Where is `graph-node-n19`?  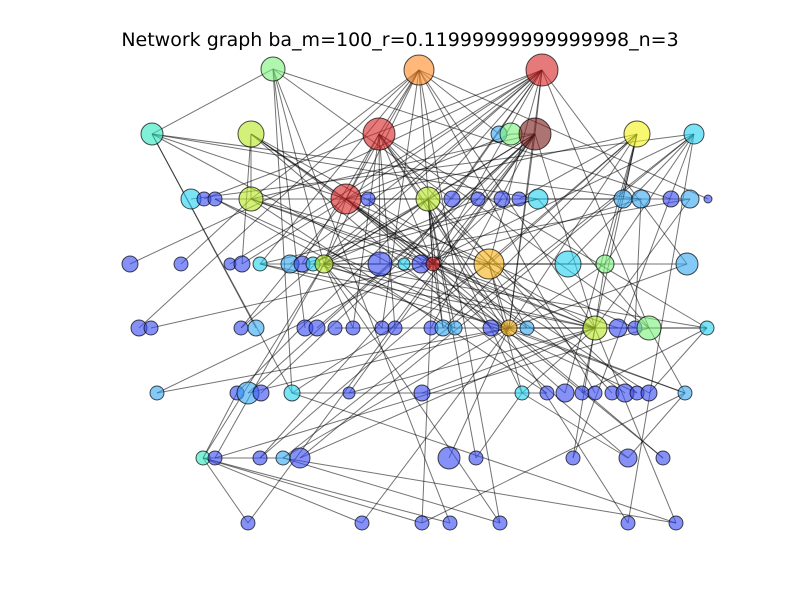 graph-node-n19 is located at coordinates (478, 199).